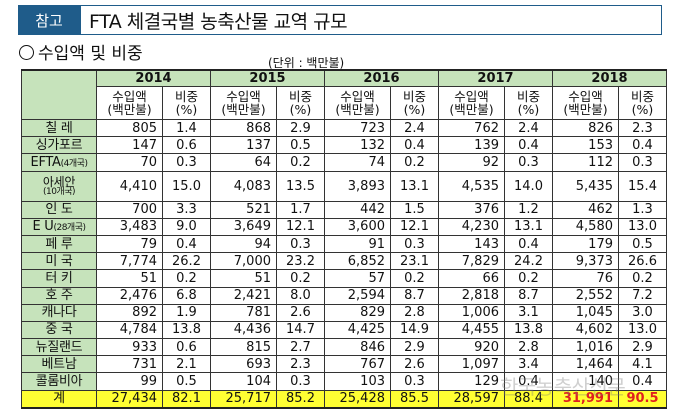 This screenshot has width=680, height=415. I want to click on table-row: EFTA(4개국) 70 0.3 64 0.2 74 0.2 92 0.3 112 0.3, so click(344, 162).